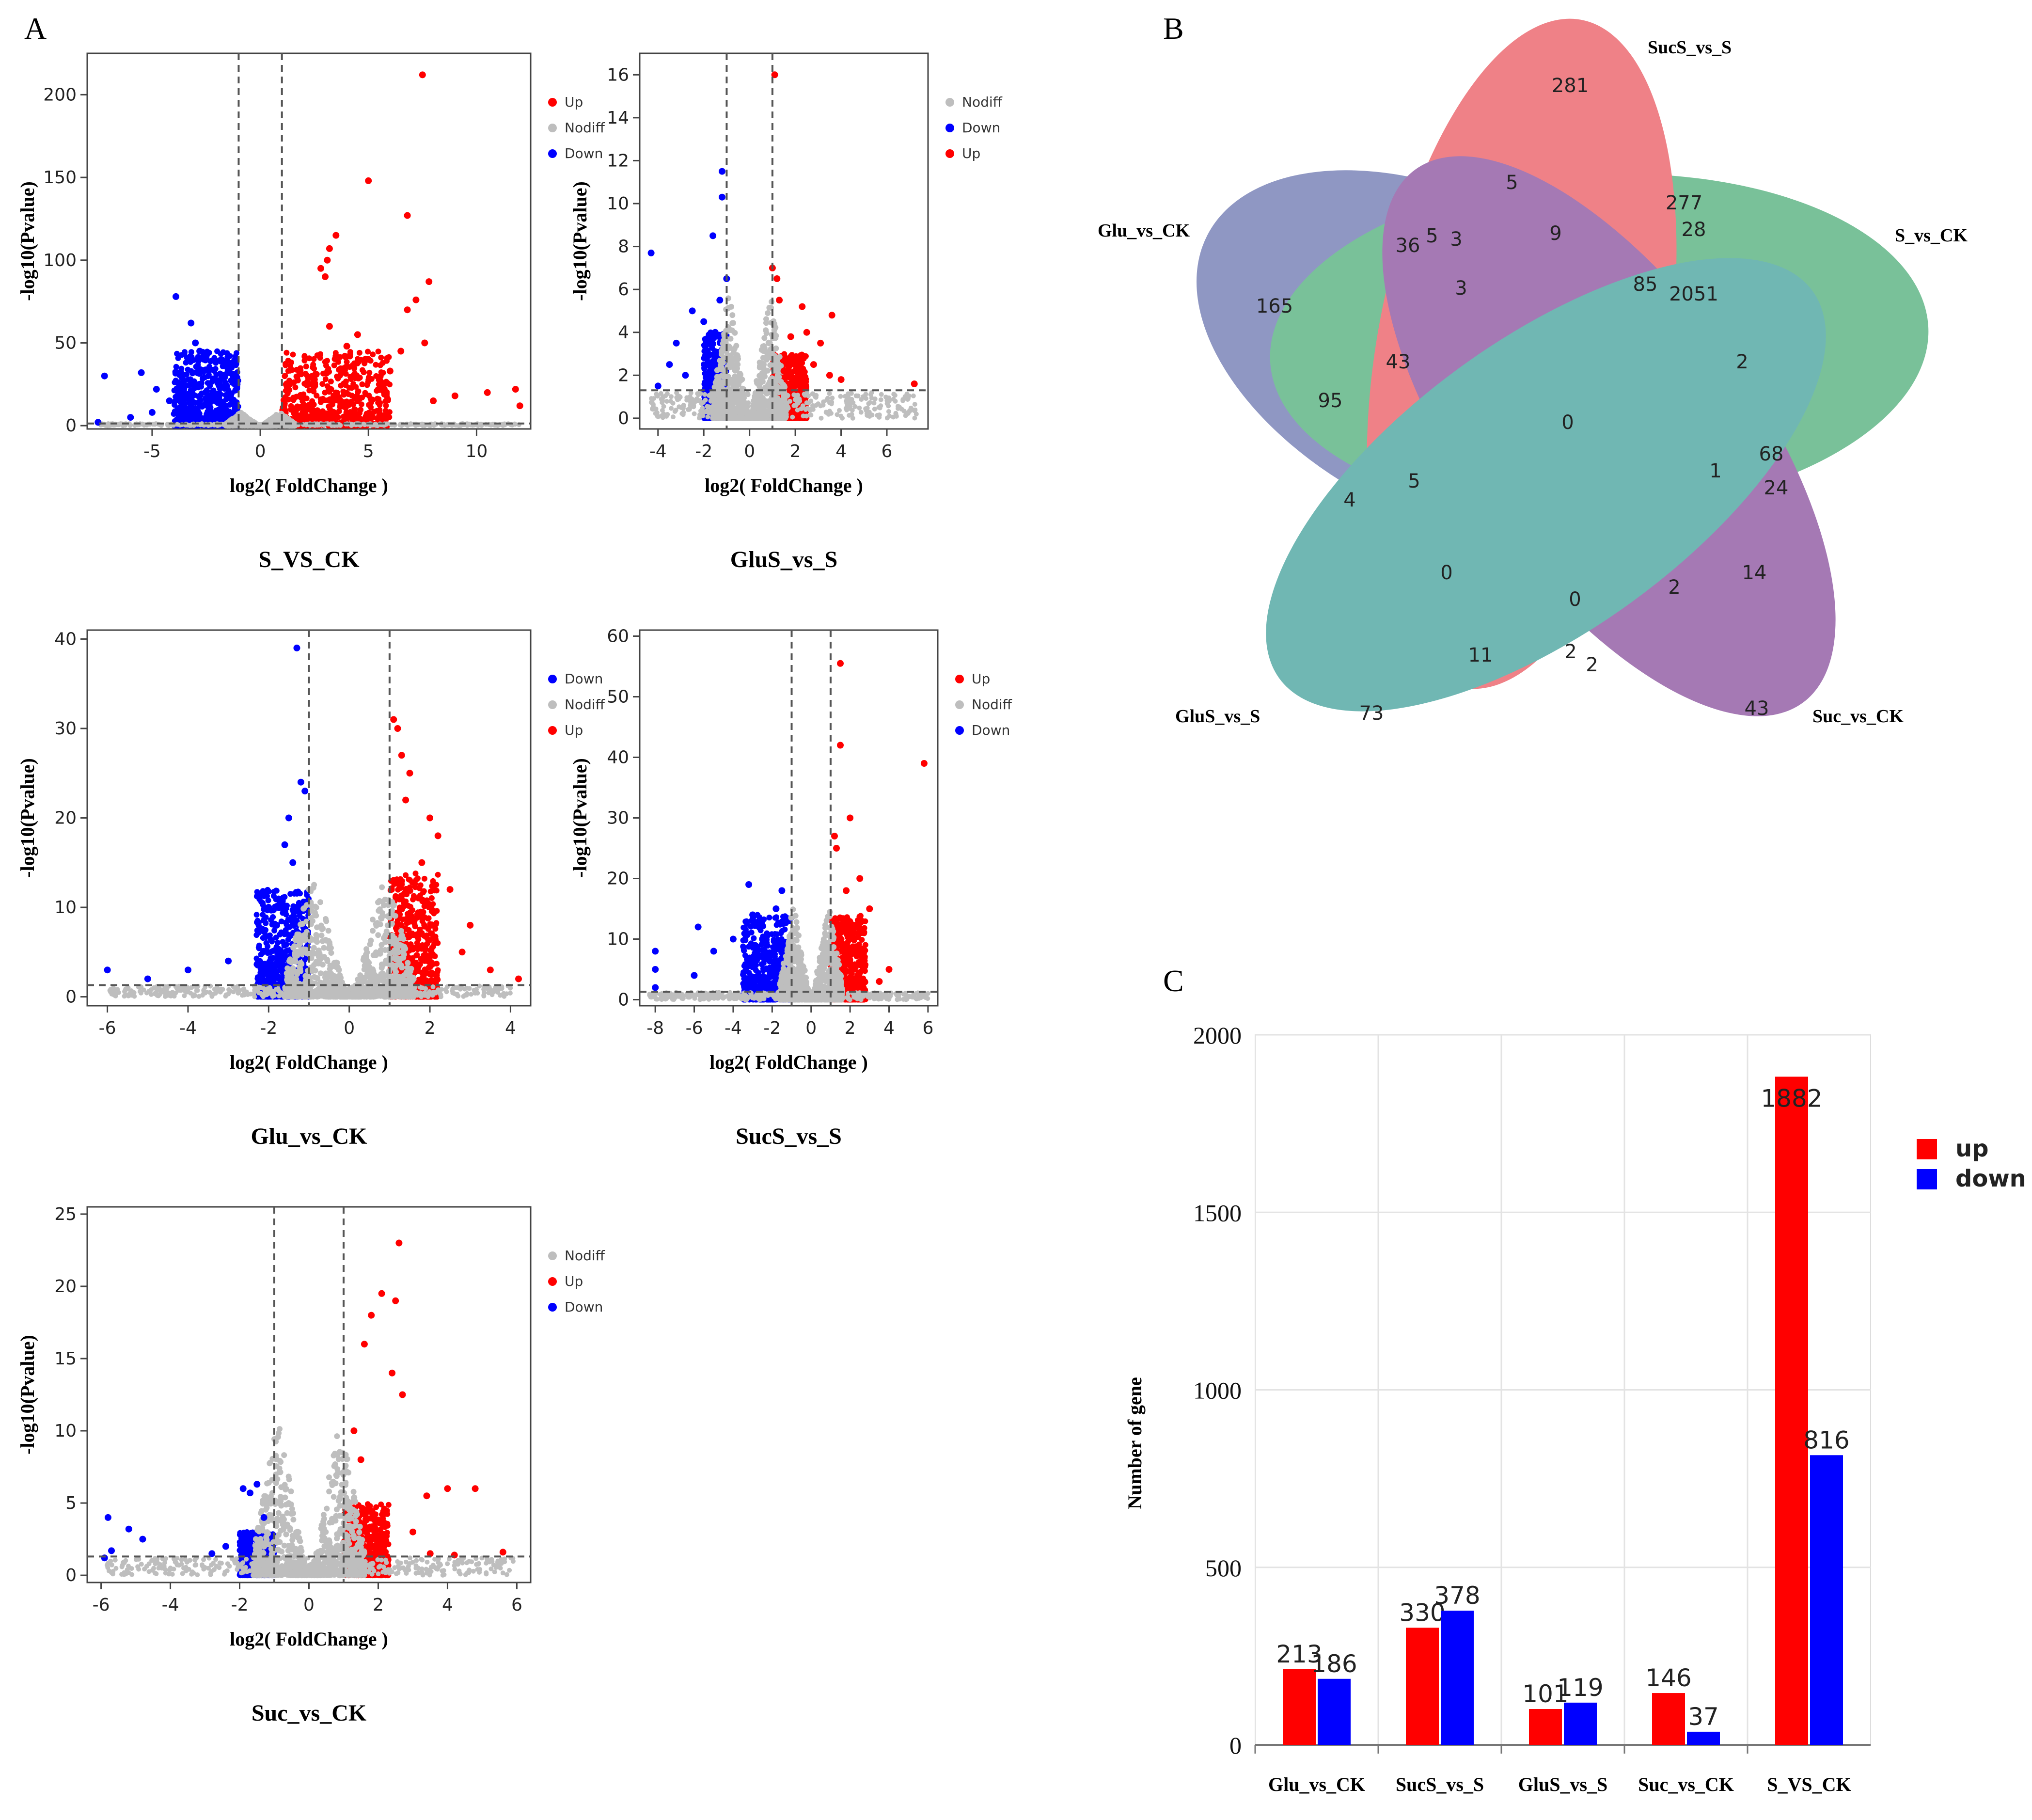  What do you see at coordinates (60, 260) in the screenshot?
I see `y-tick-label: 100` at bounding box center [60, 260].